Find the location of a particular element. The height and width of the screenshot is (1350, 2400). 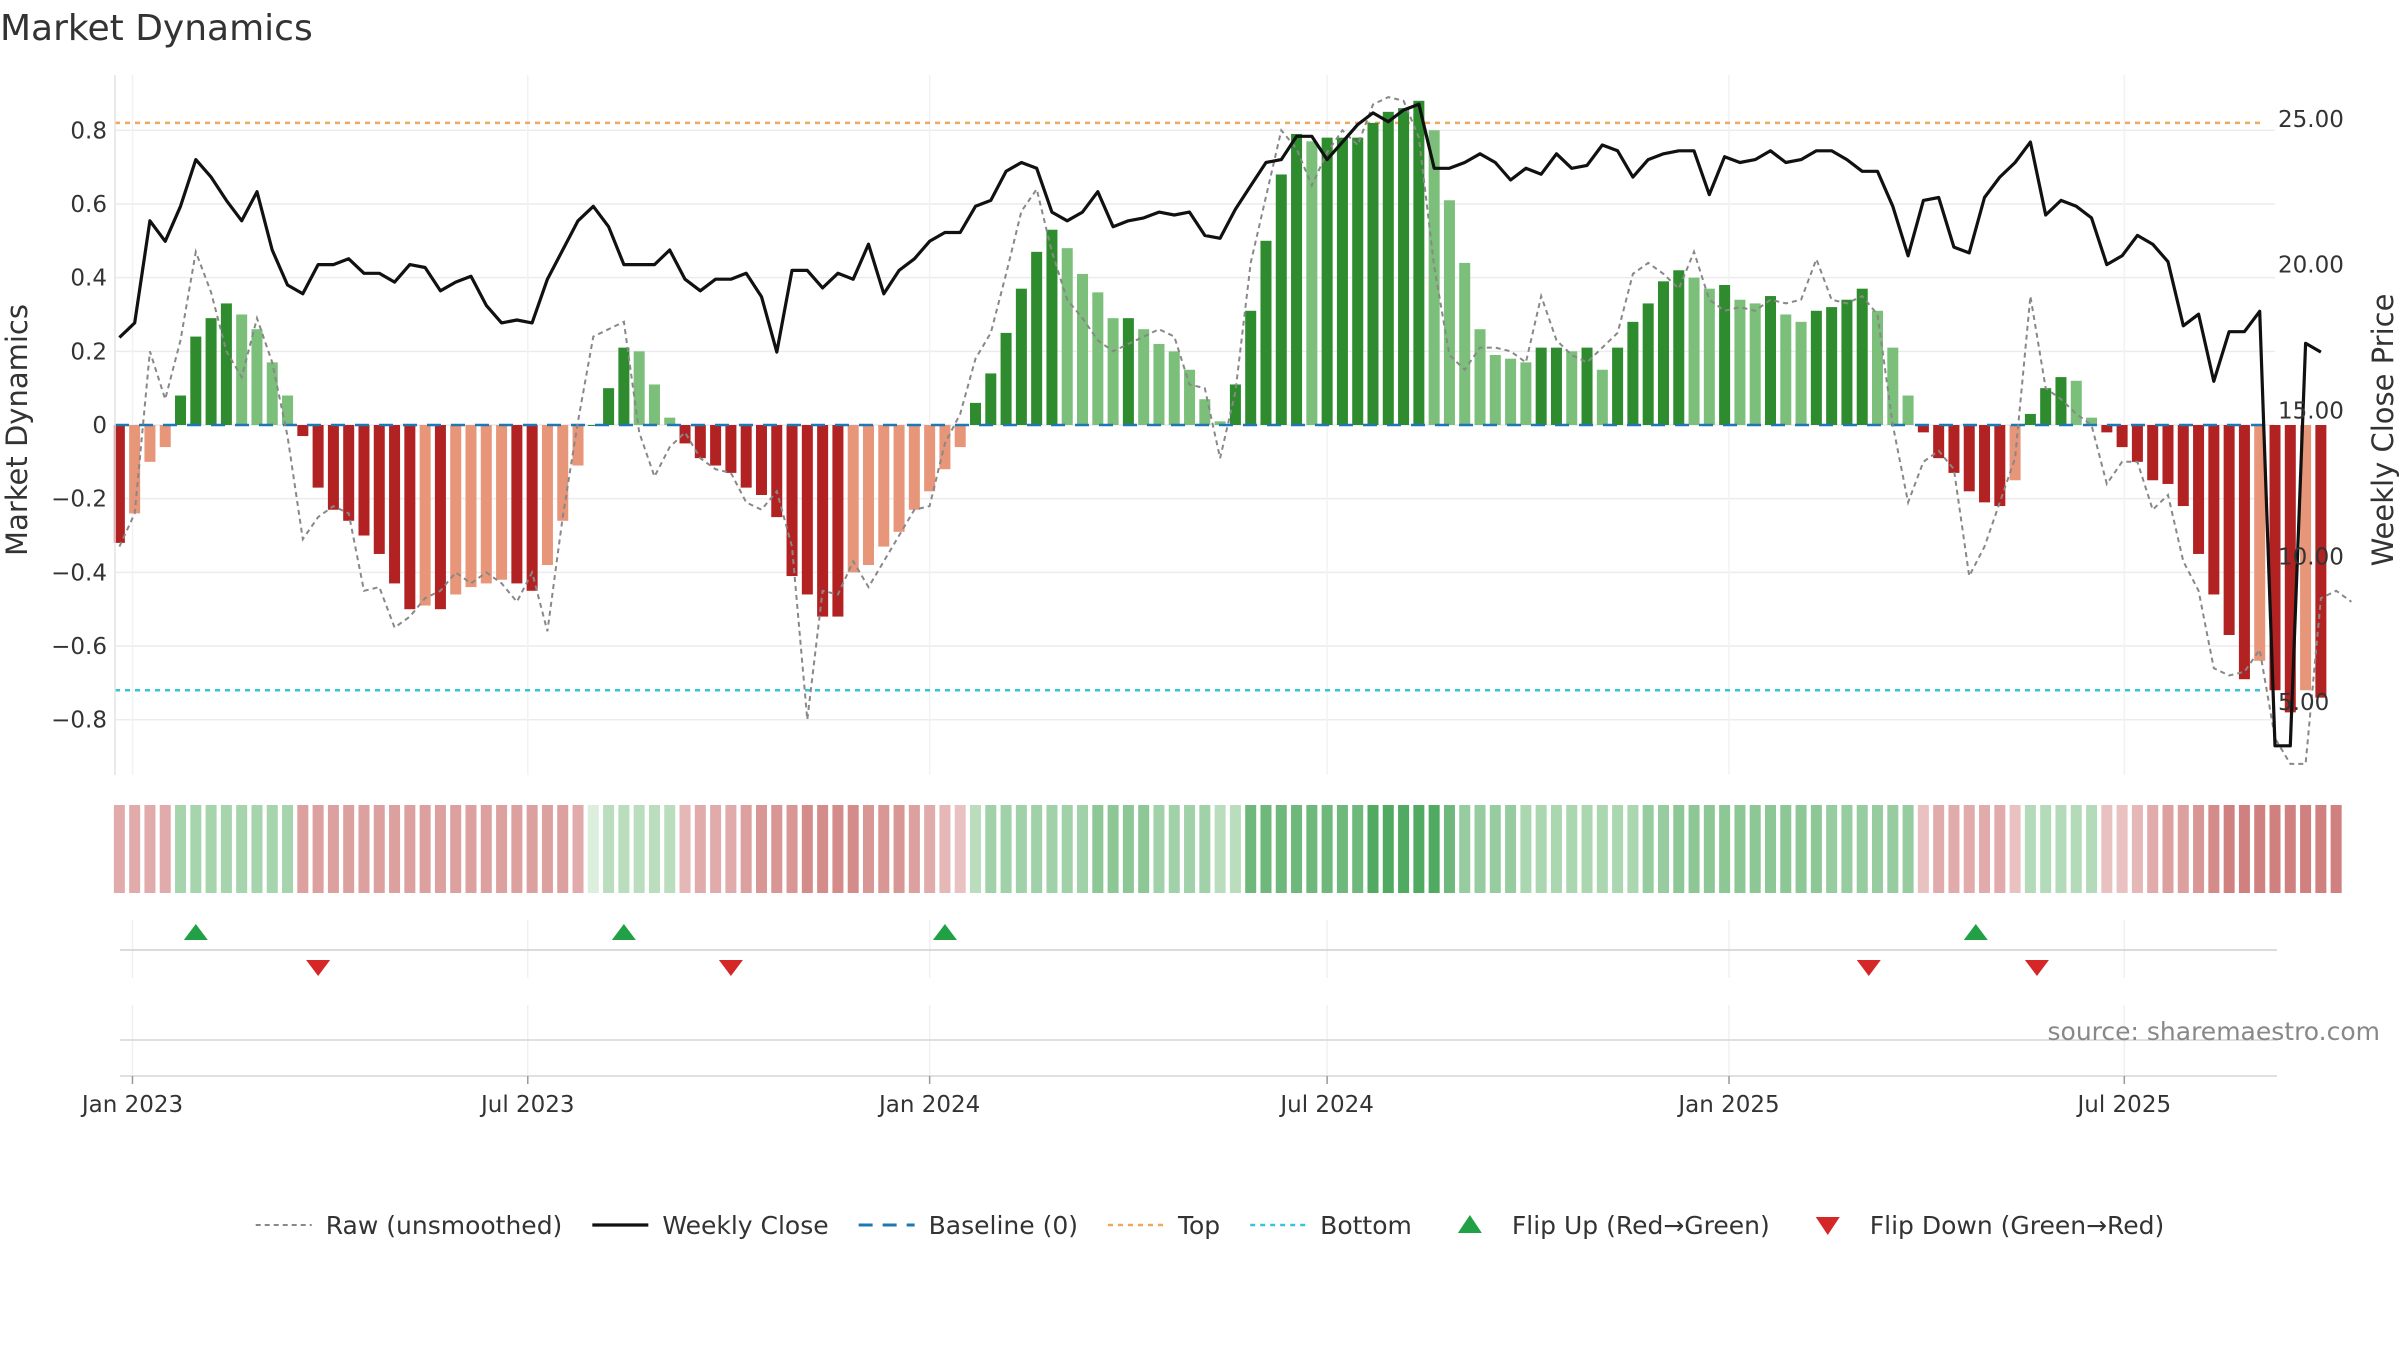

empty-lower-panel is located at coordinates (1198, 1041).